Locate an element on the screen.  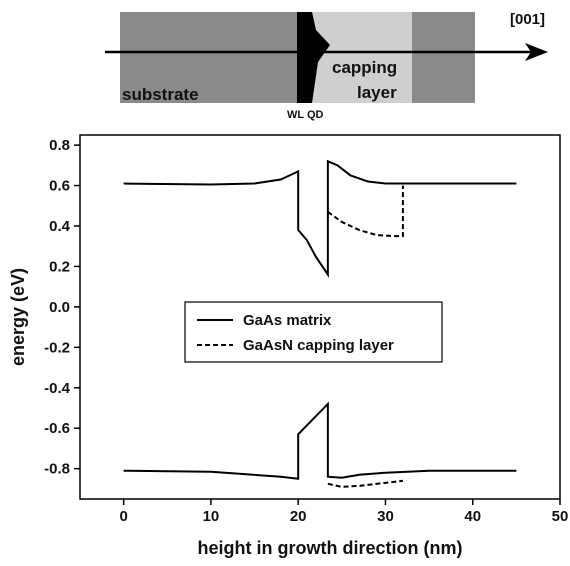
y-tick-label: 0.6 is located at coordinates (59, 186).